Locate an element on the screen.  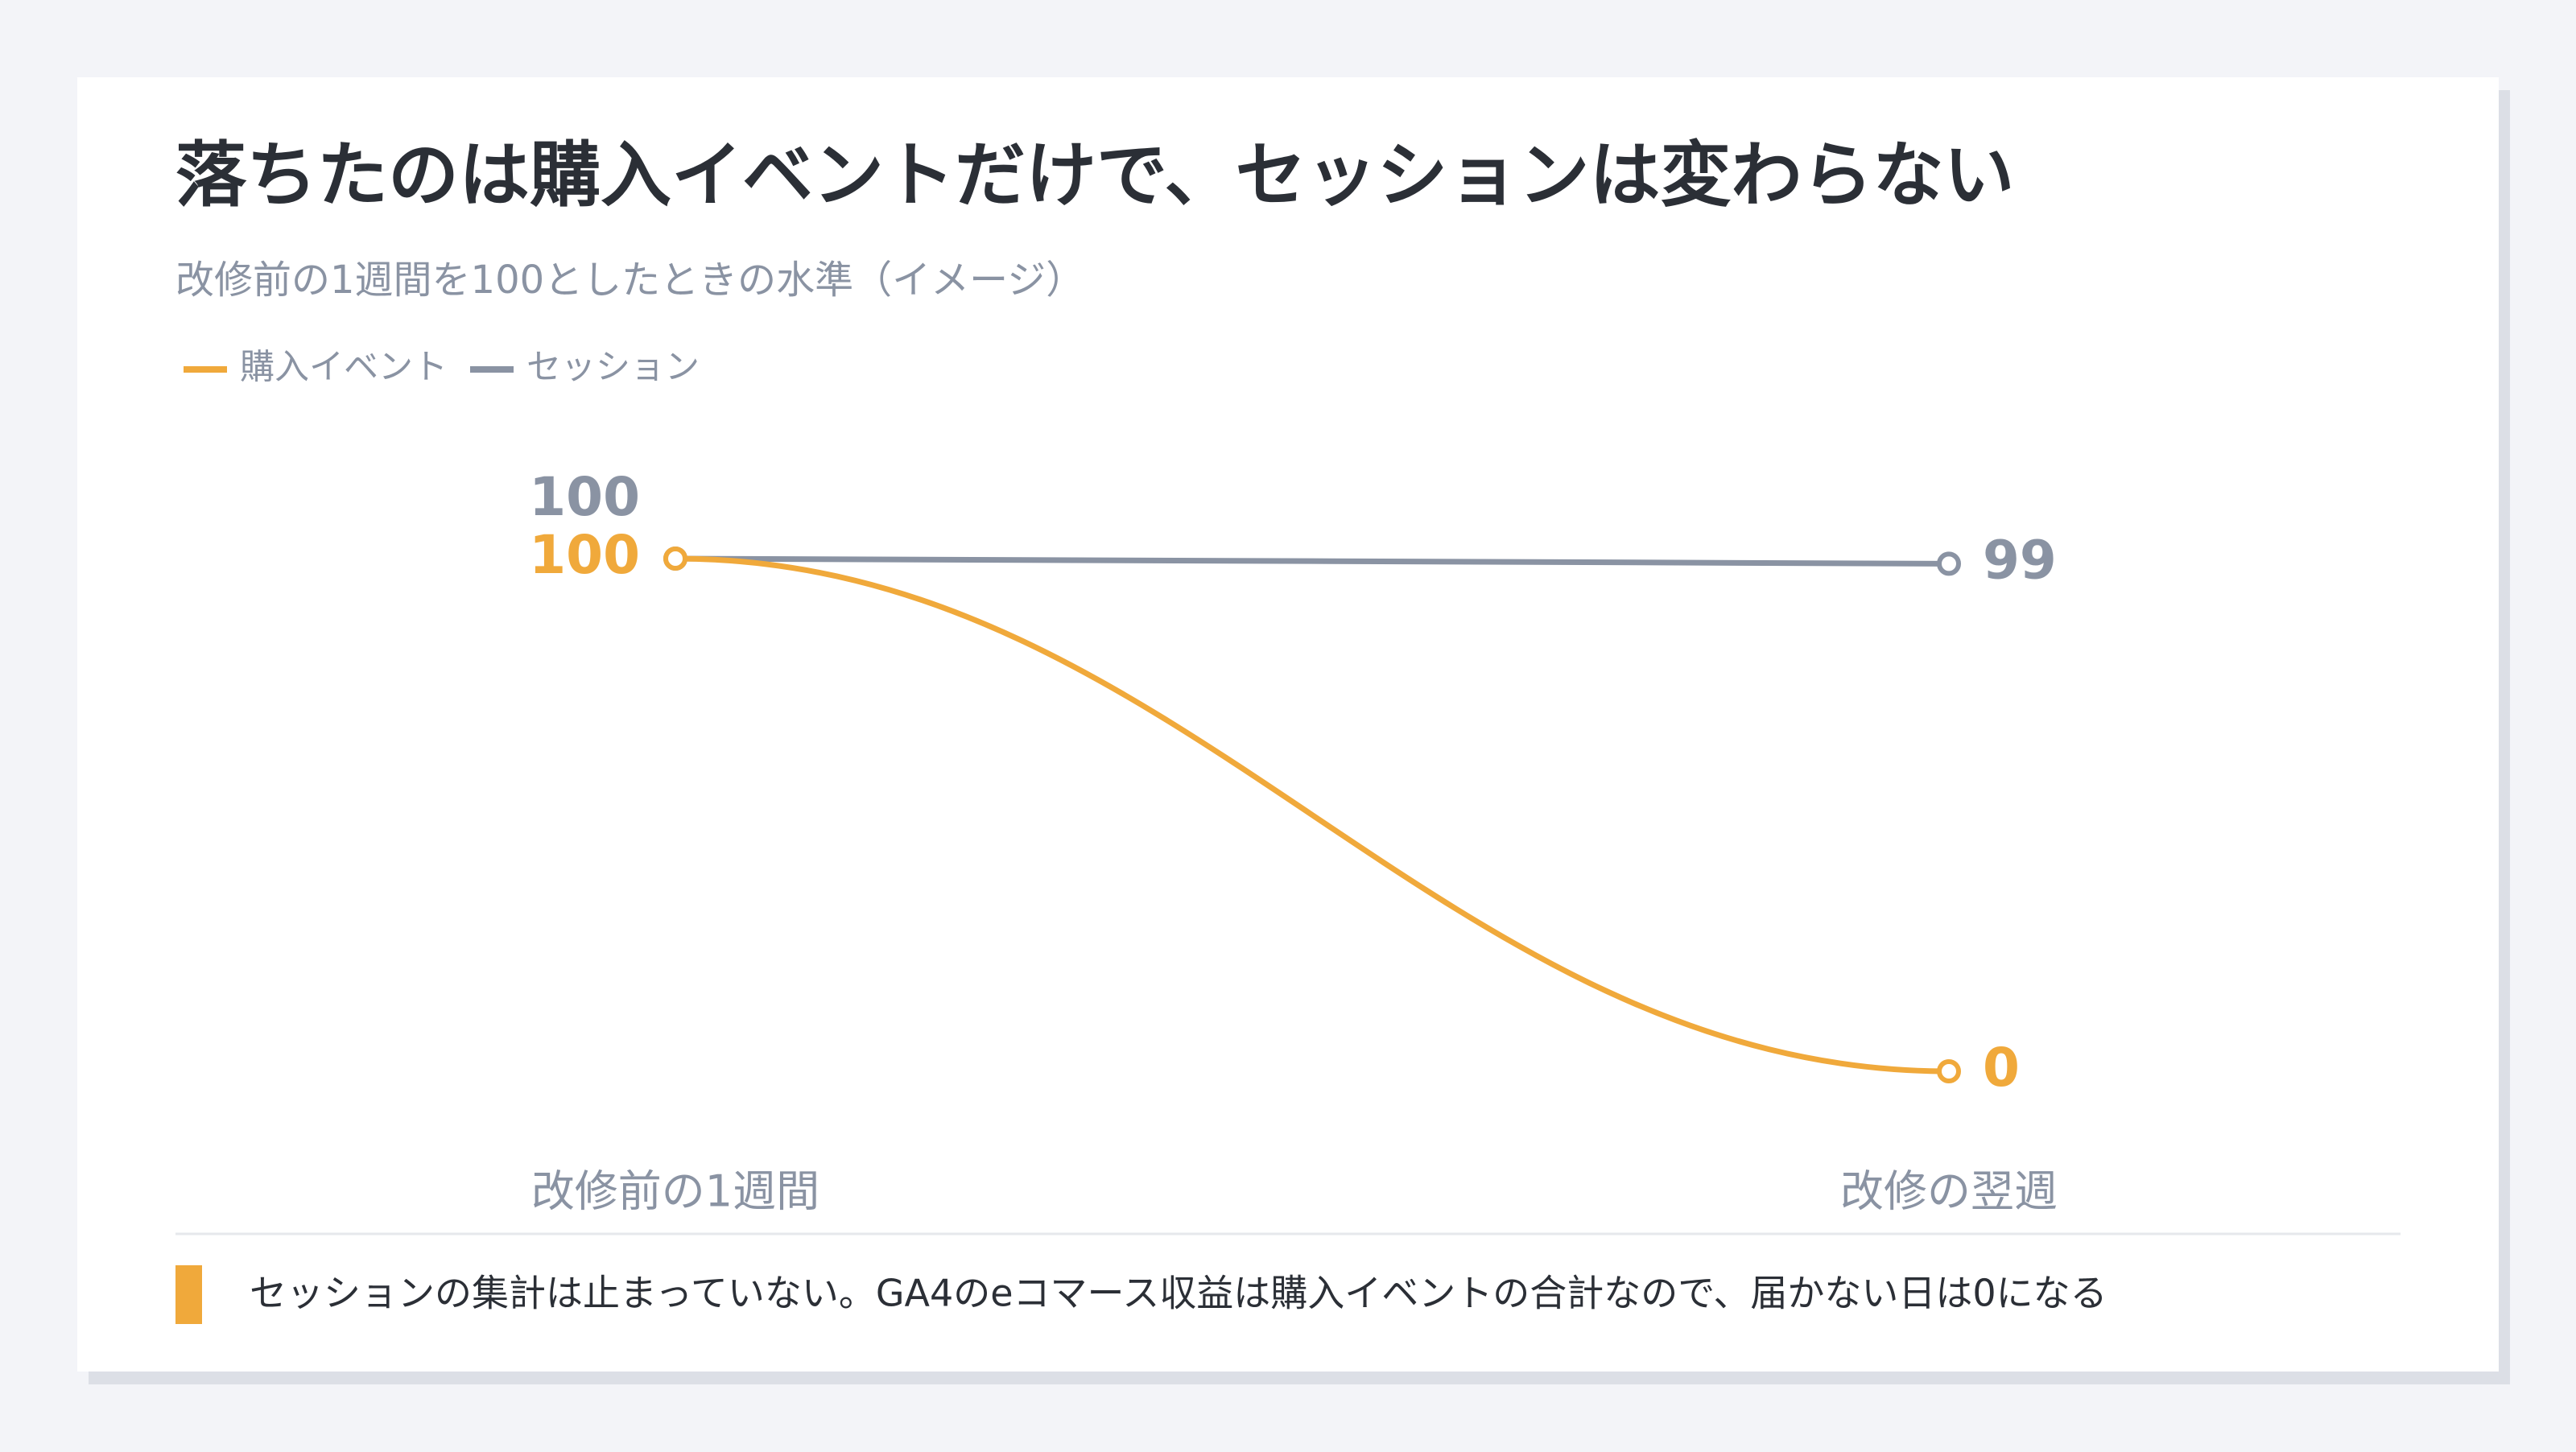
series-line is located at coordinates (1312, 561).